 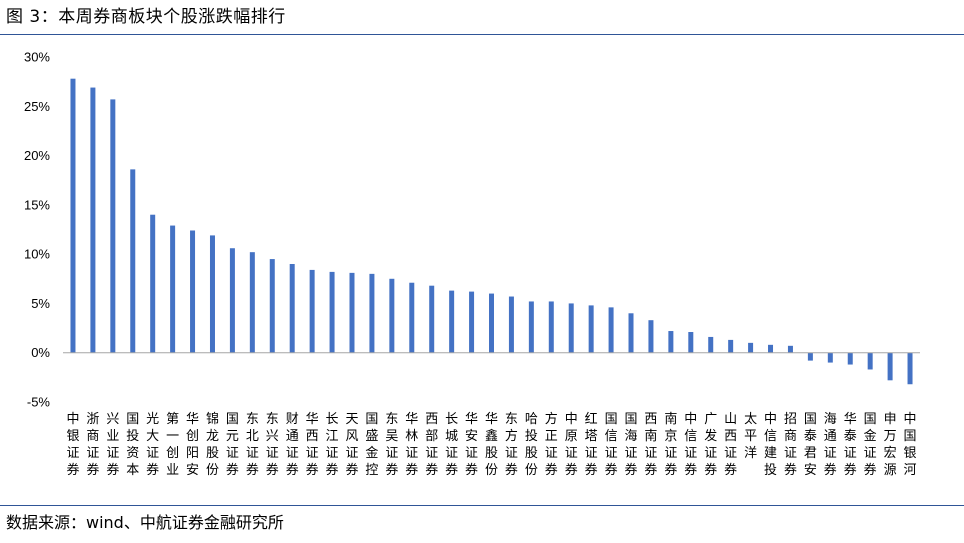 I want to click on x-tick-label: 中国银河, so click(x=910, y=445).